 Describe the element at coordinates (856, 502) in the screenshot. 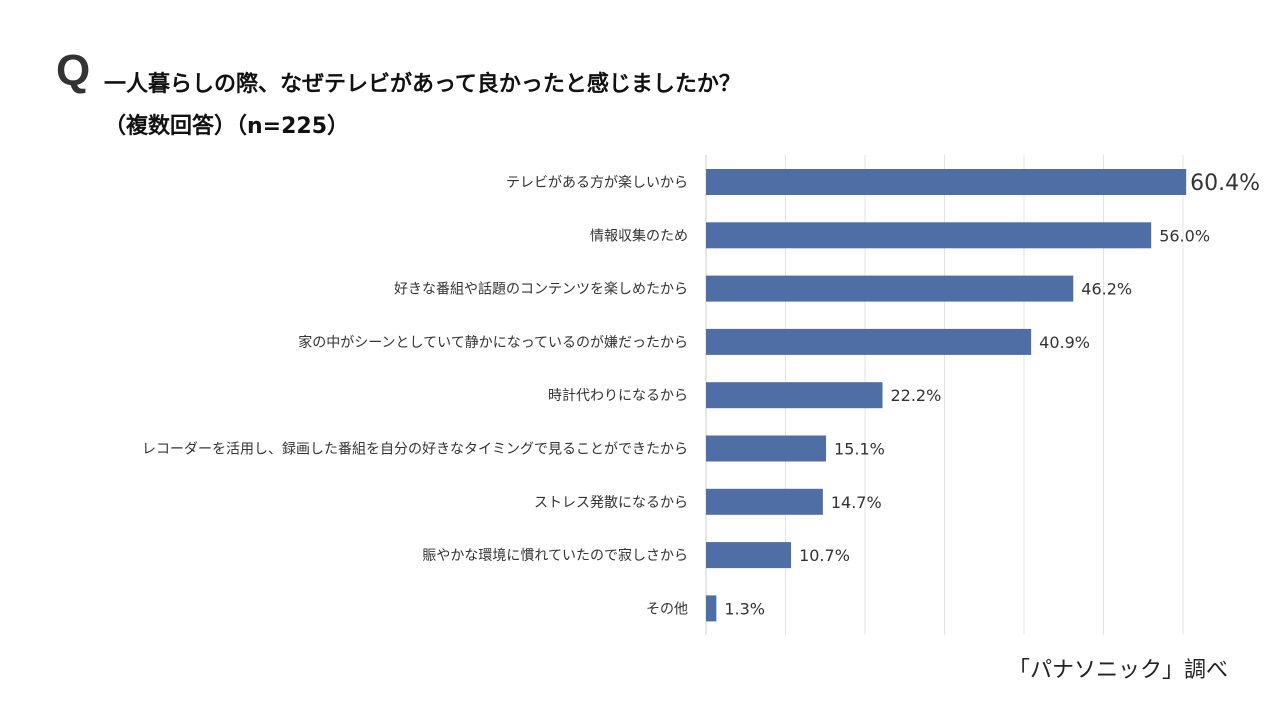

I see `data-label: 14.7%` at that location.